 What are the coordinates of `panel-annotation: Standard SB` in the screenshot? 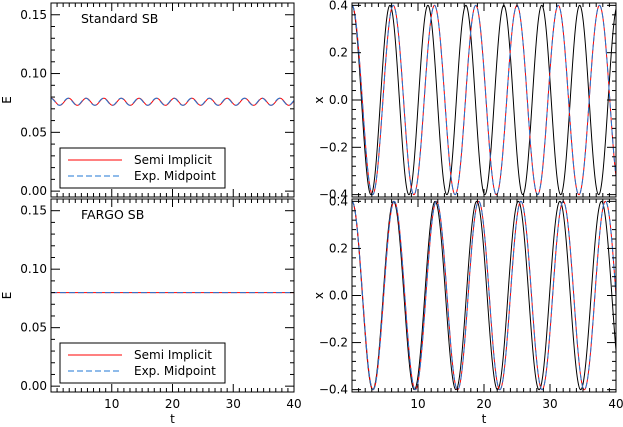 It's located at (119, 18).